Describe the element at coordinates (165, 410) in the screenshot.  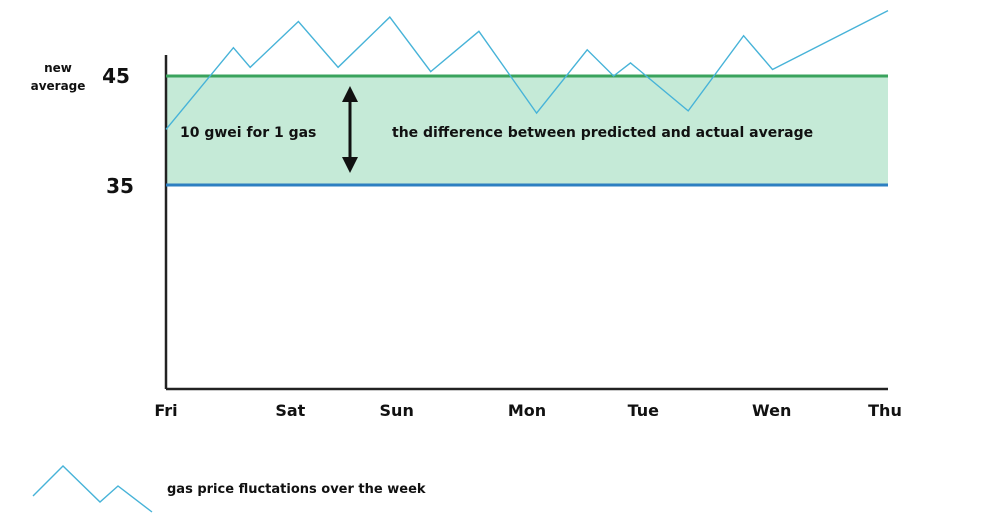
I see `x-tick-label-fri: Fri` at that location.